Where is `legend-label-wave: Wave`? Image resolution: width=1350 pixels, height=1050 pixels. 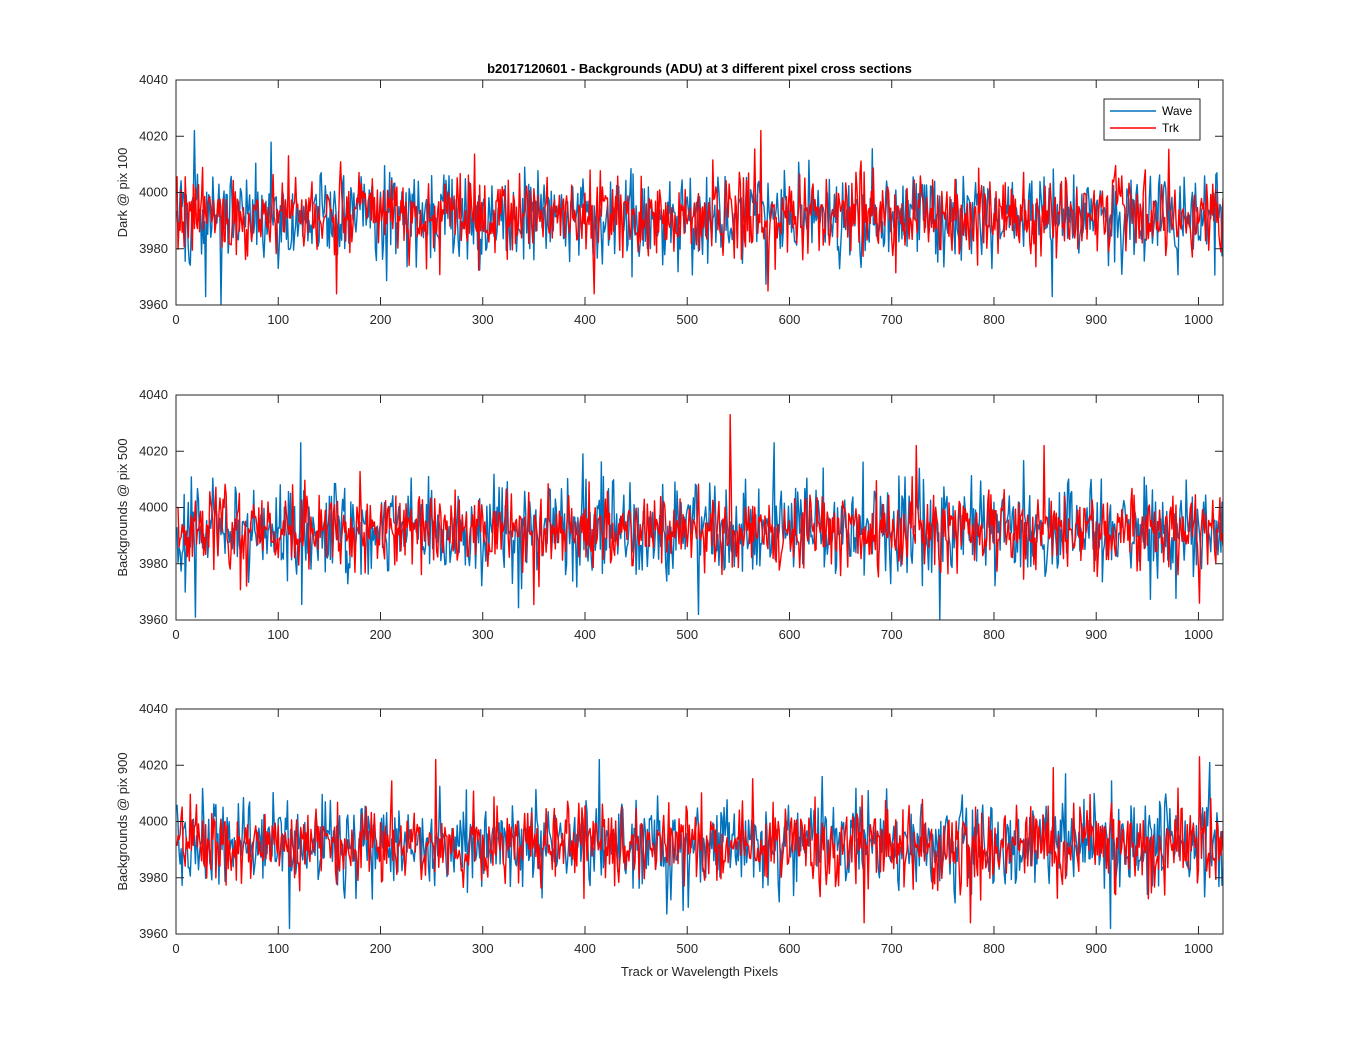 legend-label-wave: Wave is located at coordinates (1177, 111).